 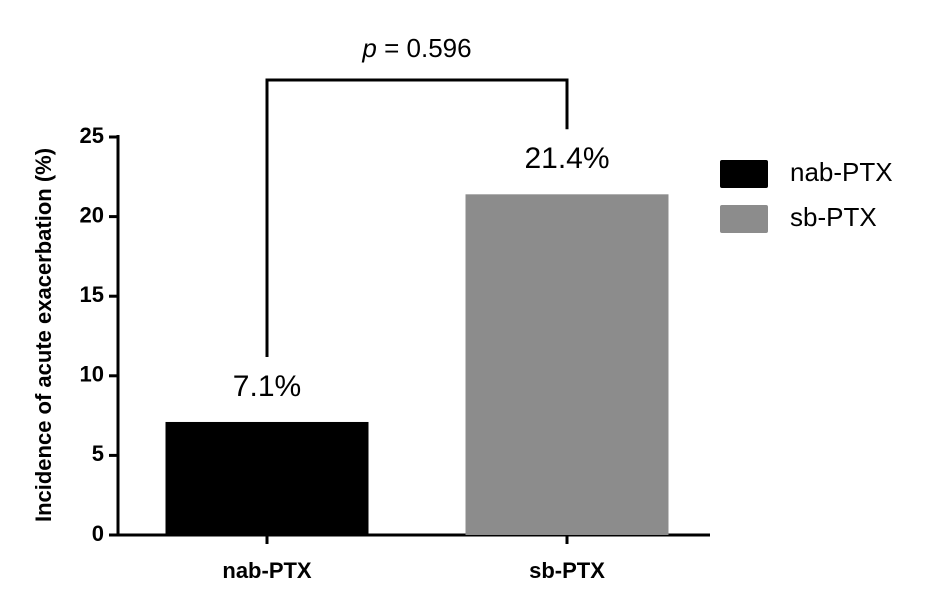 What do you see at coordinates (92, 294) in the screenshot?
I see `y-tick-label: 15` at bounding box center [92, 294].